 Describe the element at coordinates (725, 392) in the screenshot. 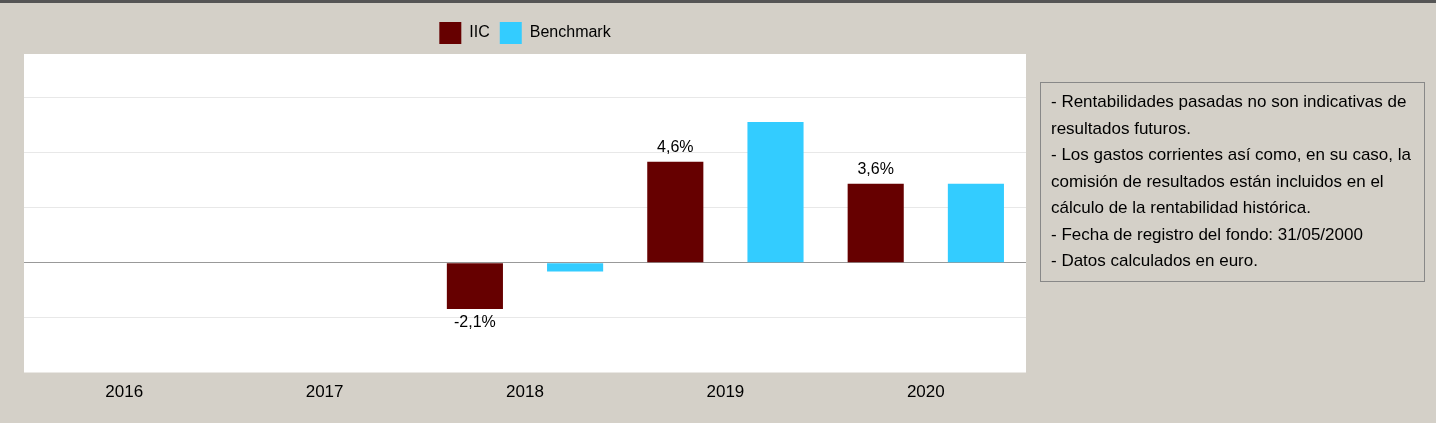

I see `x-tick-label: 2019` at that location.